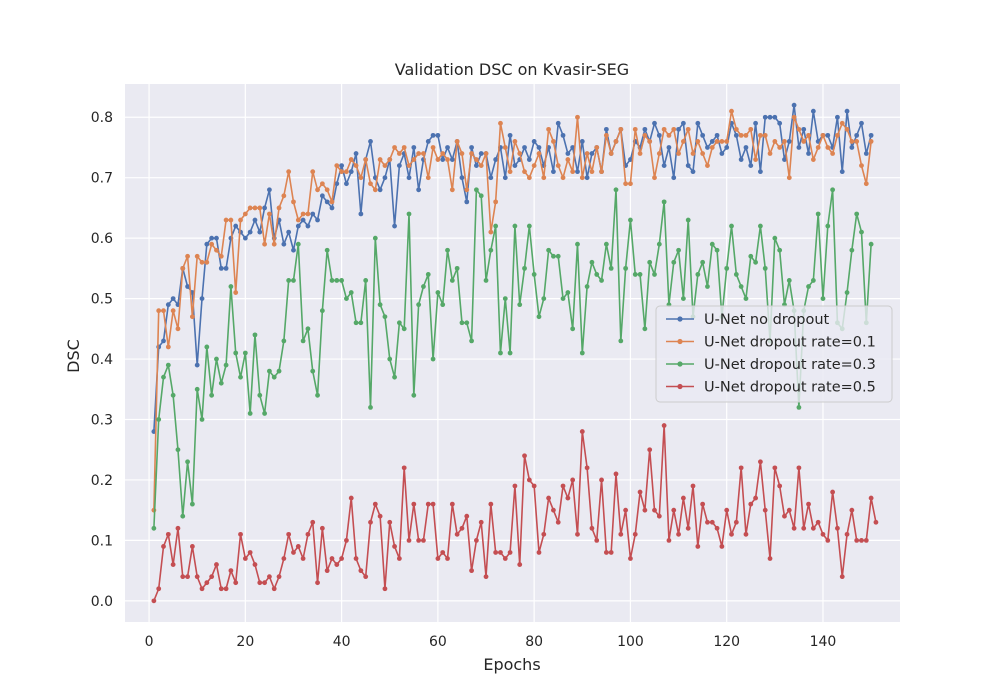 The image size is (1000, 700). I want to click on legend-entry-label: U-Net dropout rate=0.1, so click(790, 343).